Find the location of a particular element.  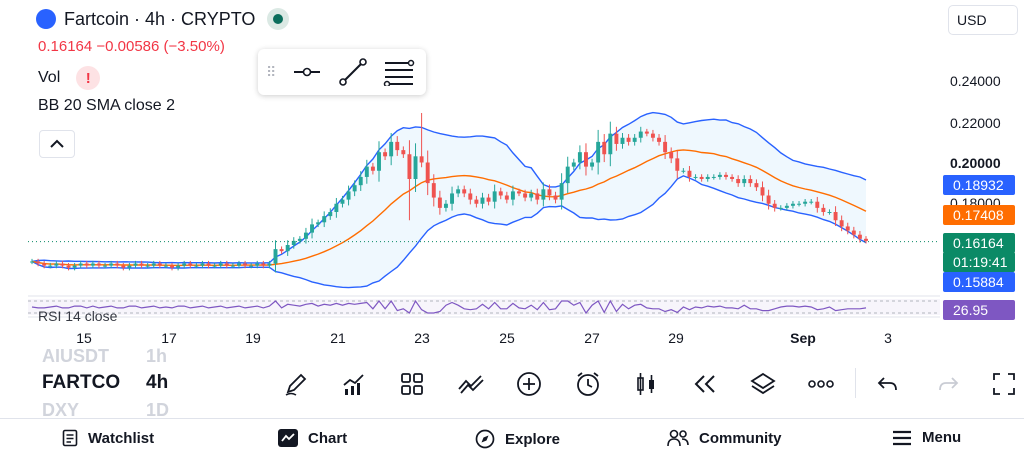

replay-icon is located at coordinates (705, 384).